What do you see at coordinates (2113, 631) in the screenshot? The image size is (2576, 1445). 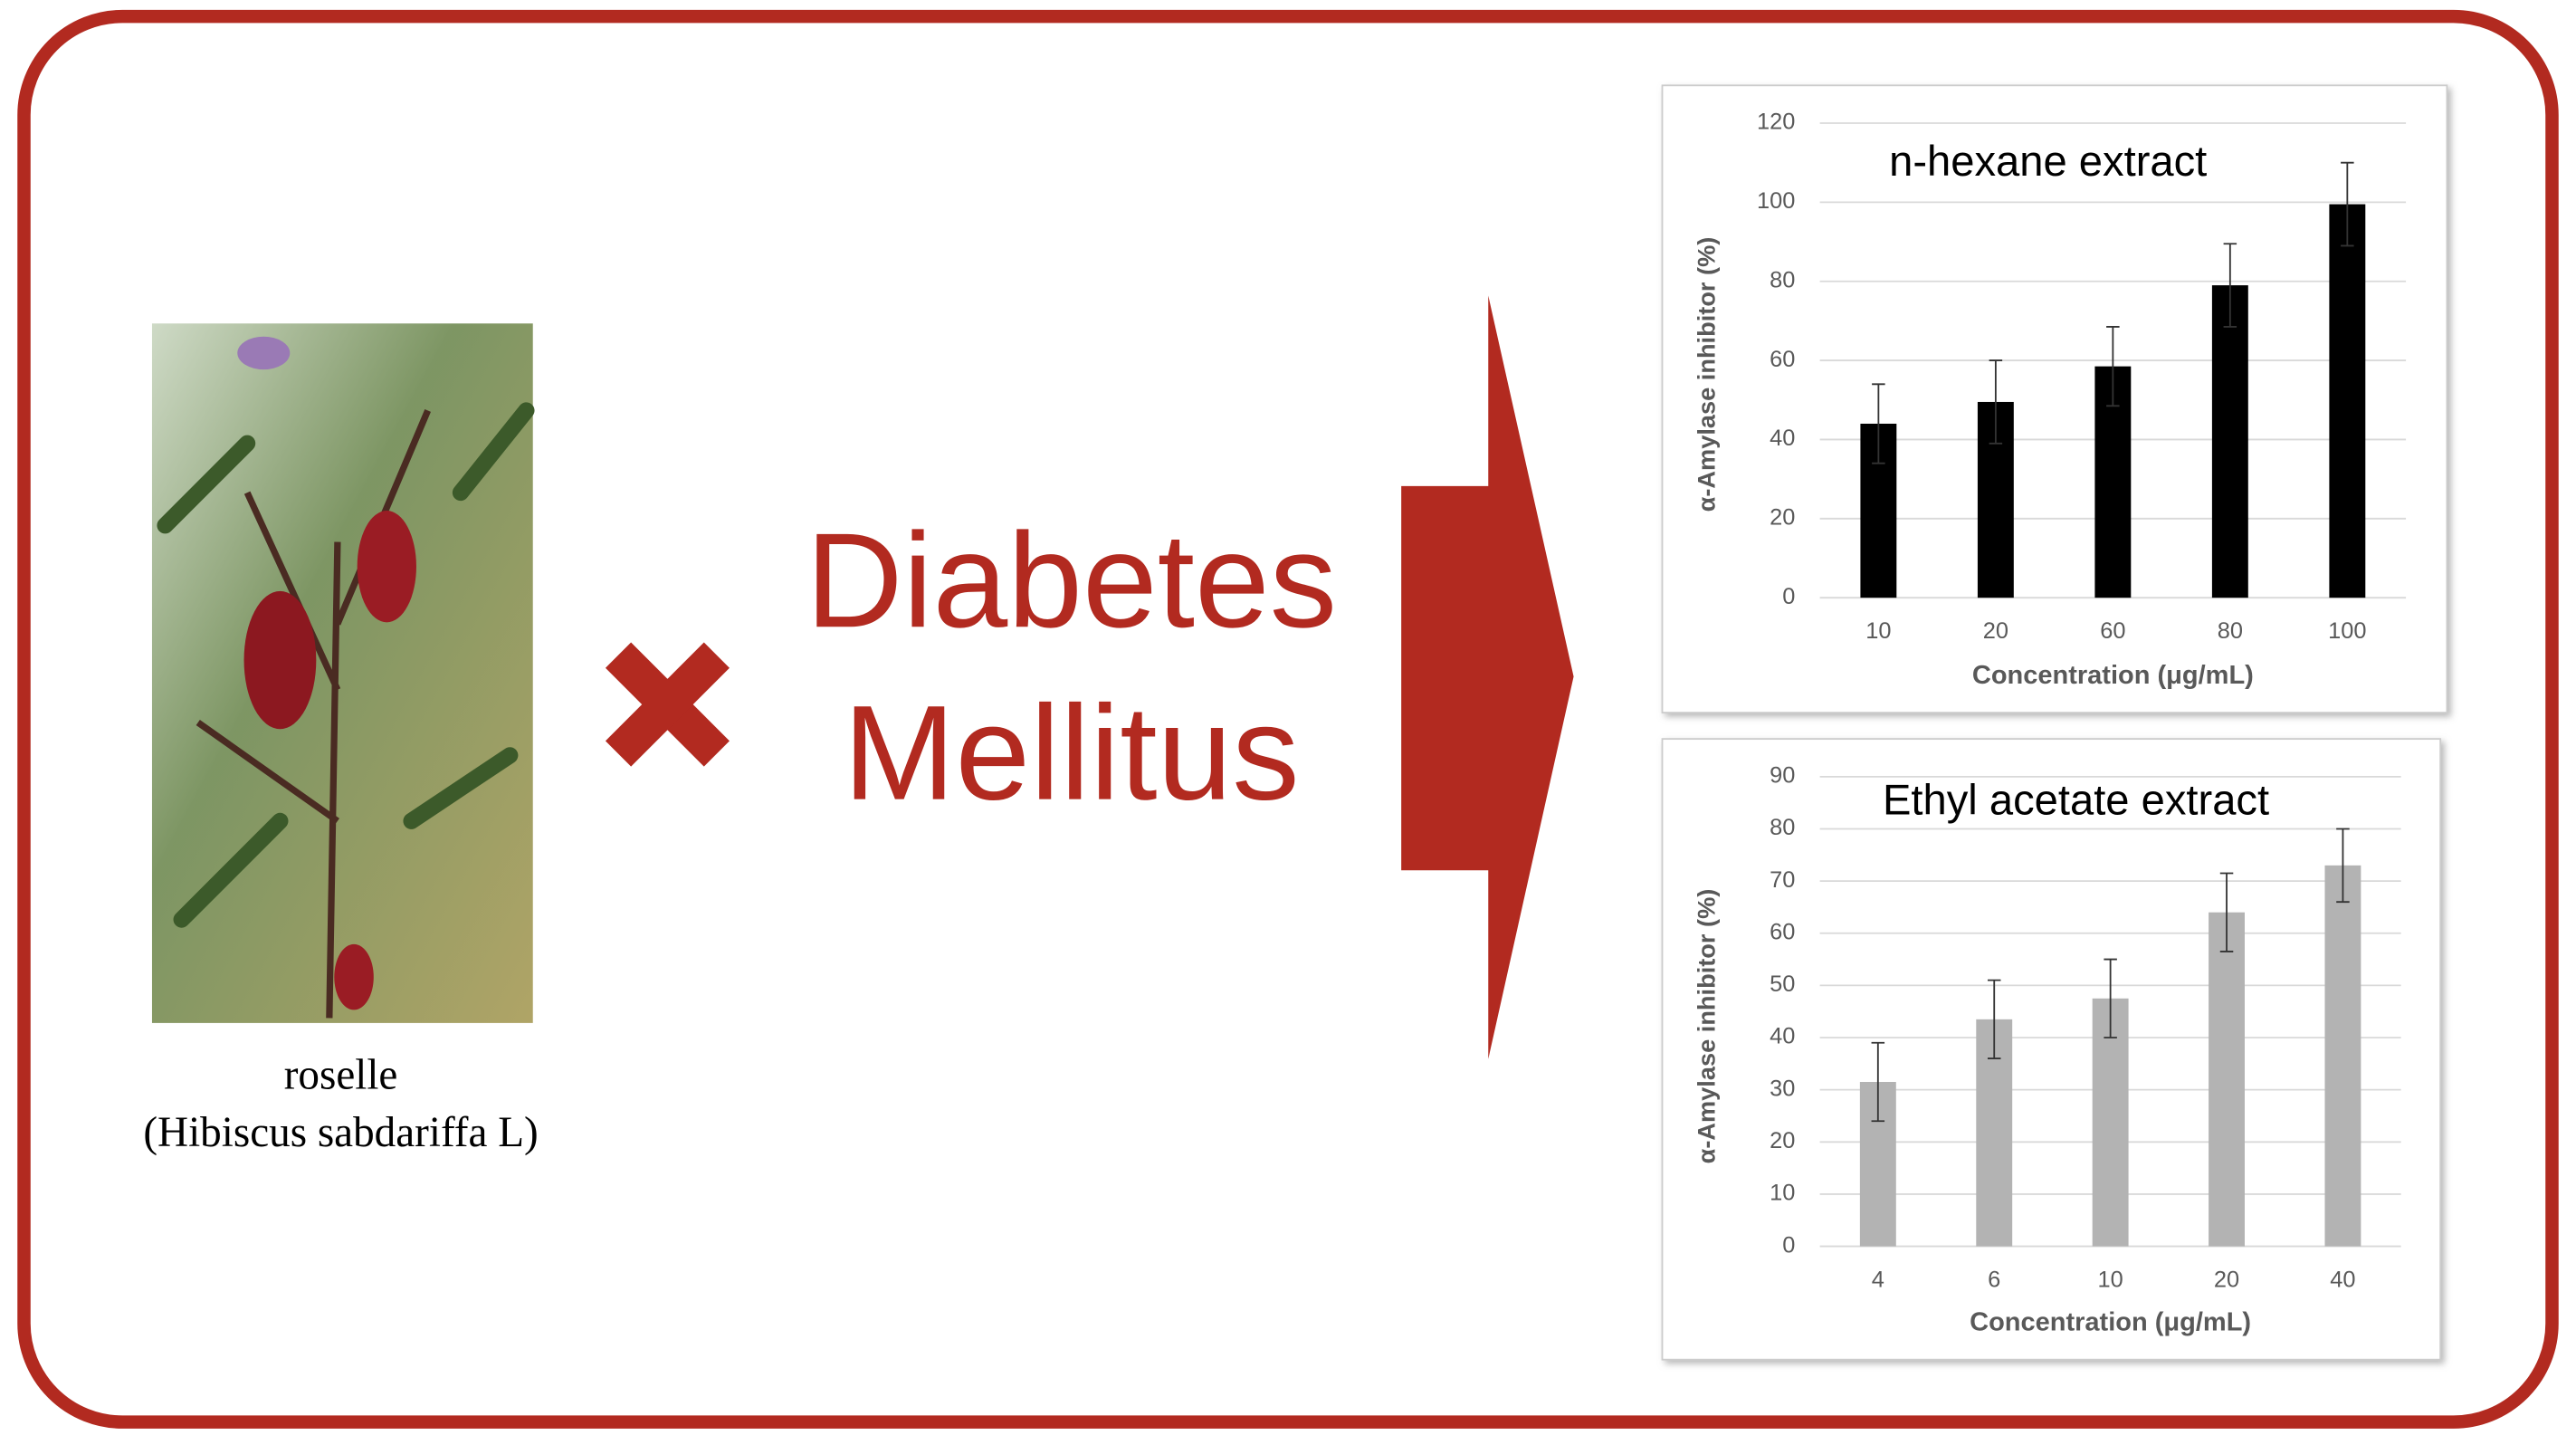 I see `x-tick-label: 60` at bounding box center [2113, 631].